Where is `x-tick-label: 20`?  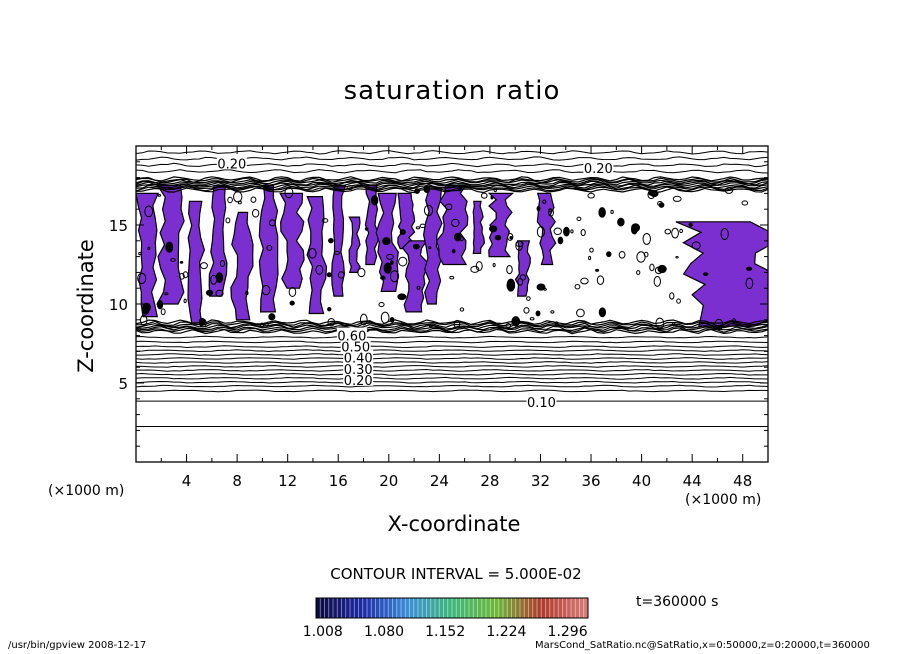 x-tick-label: 20 is located at coordinates (388, 481).